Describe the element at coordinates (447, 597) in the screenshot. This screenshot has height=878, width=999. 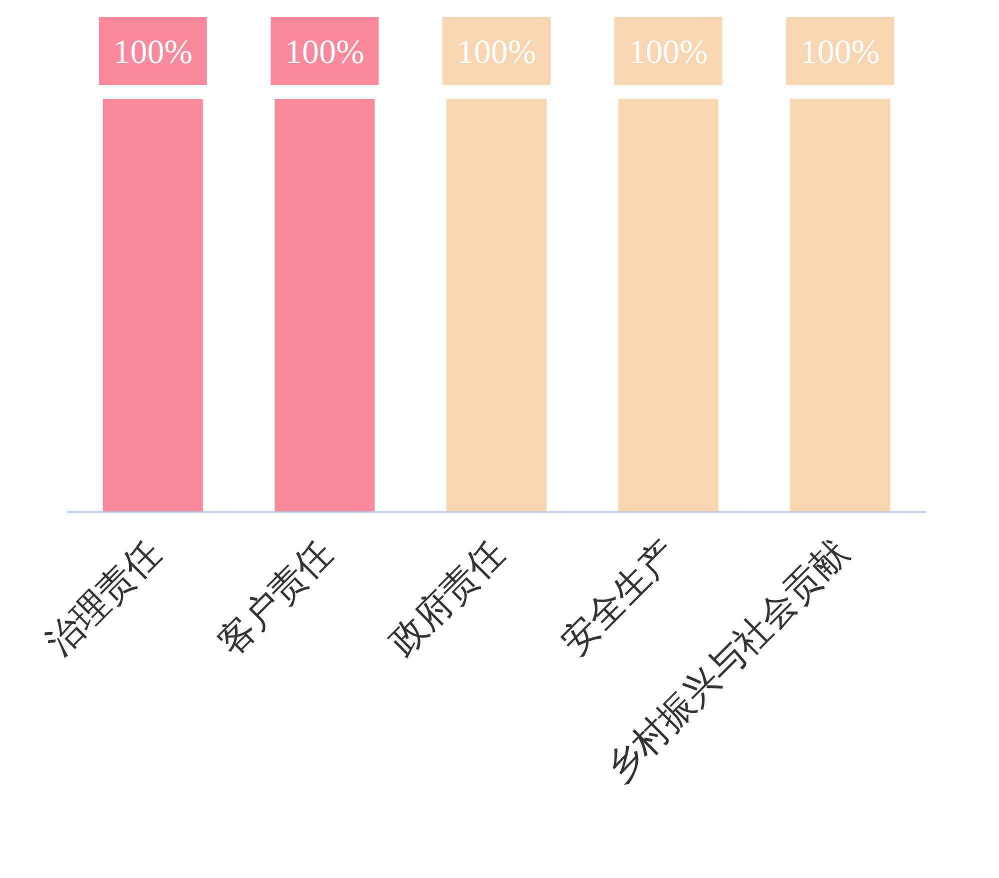
I see `x-tick-label: 政府责任` at that location.